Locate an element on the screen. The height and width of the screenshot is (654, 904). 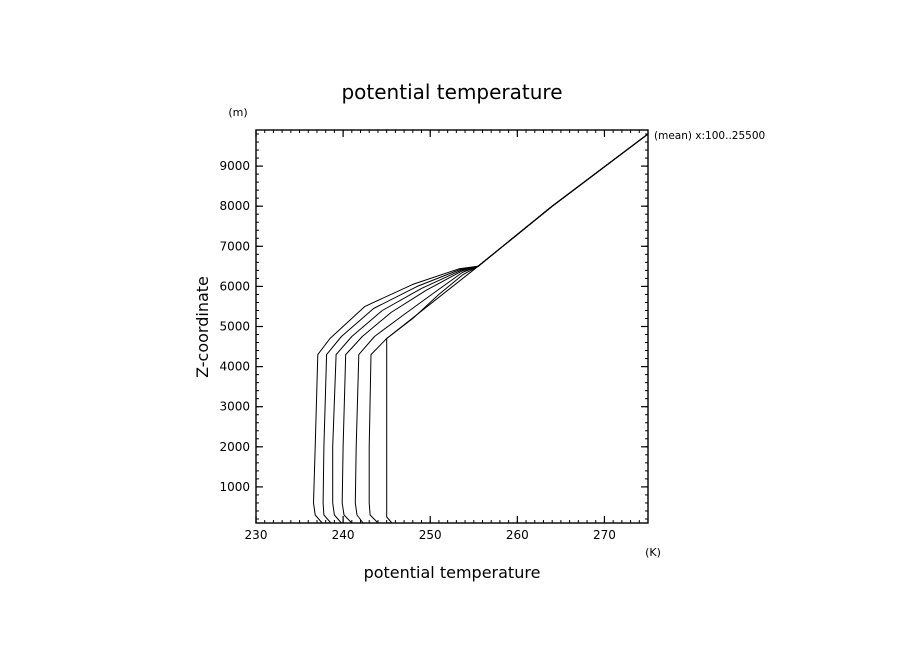
x-tick-label: 260 is located at coordinates (517, 535).